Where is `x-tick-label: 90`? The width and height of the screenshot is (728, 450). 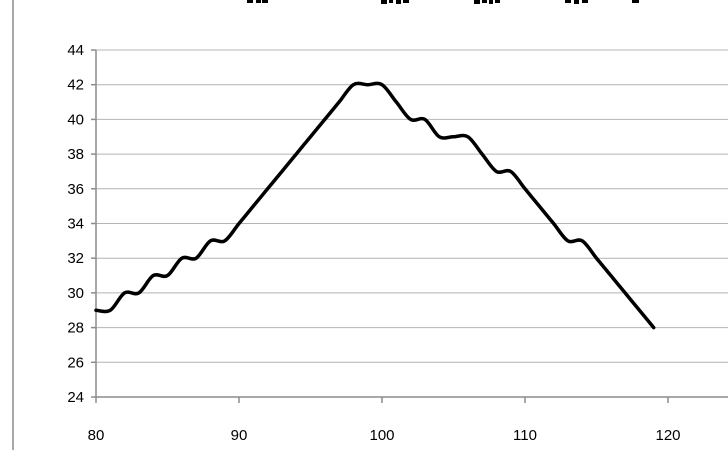 x-tick-label: 90 is located at coordinates (239, 435).